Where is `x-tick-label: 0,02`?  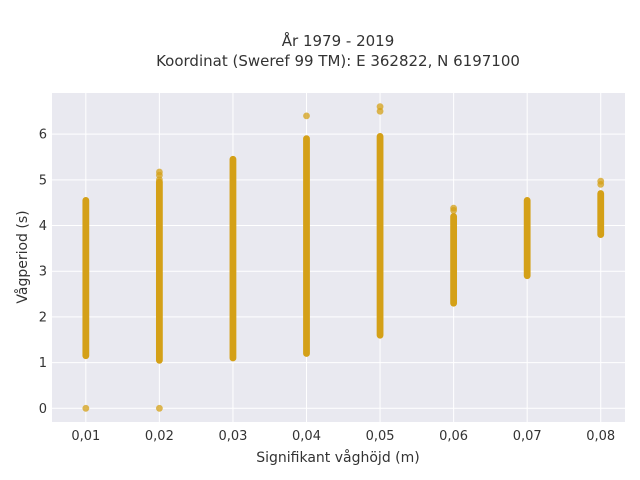
x-tick-label: 0,02 is located at coordinates (159, 436).